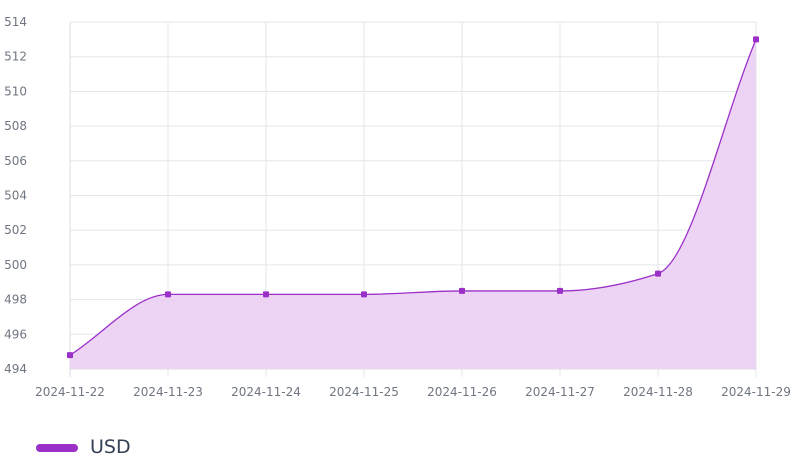 Image resolution: width=800 pixels, height=469 pixels. What do you see at coordinates (15, 265) in the screenshot?
I see `y-tick-label: 500` at bounding box center [15, 265].